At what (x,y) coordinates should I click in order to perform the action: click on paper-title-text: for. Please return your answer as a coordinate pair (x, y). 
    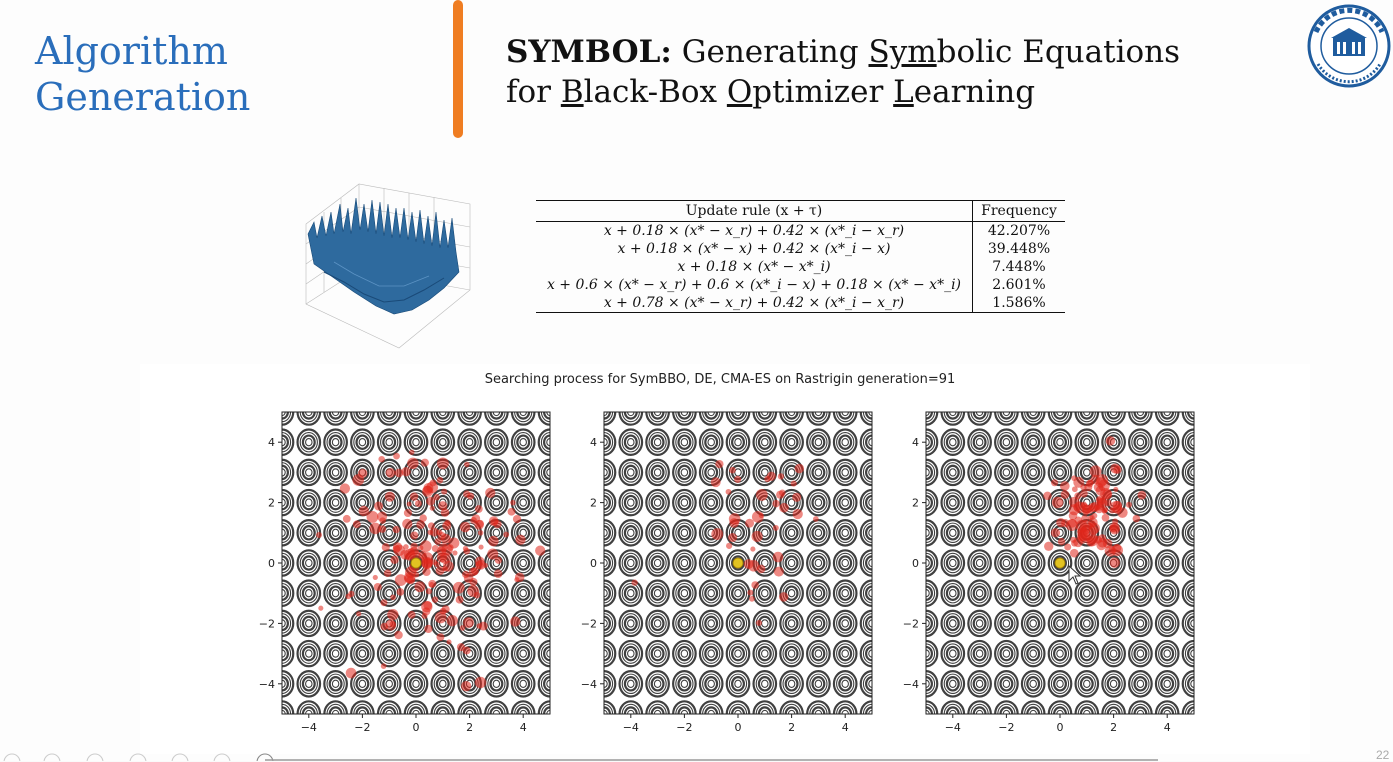
    Looking at the image, I should click on (533, 92).